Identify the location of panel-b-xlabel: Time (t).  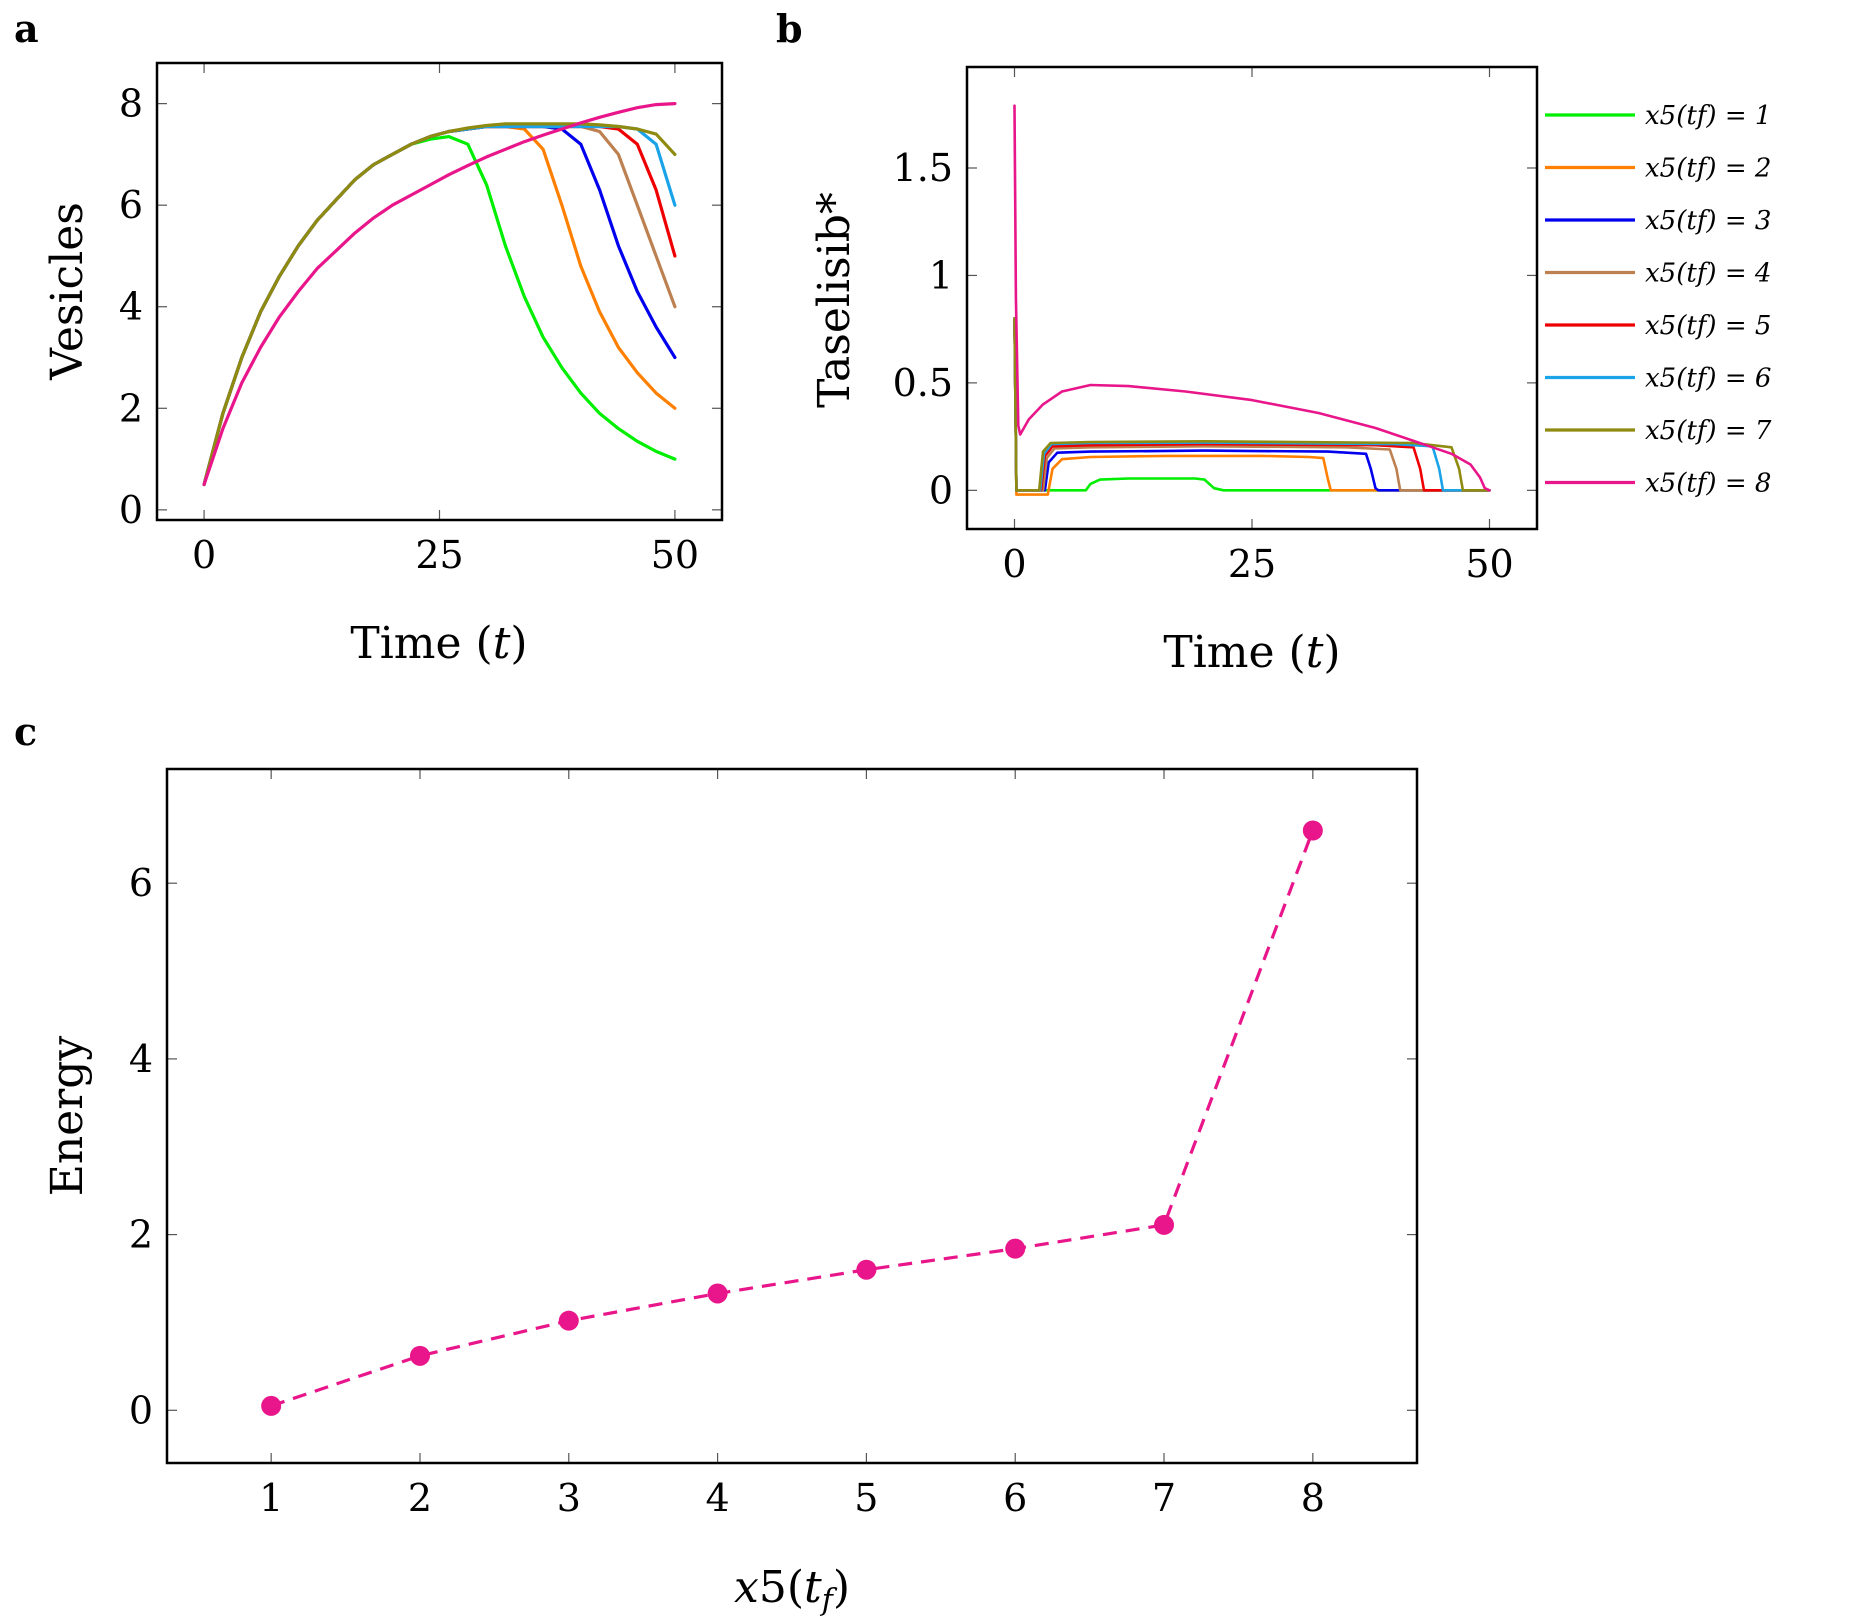
(1251, 652).